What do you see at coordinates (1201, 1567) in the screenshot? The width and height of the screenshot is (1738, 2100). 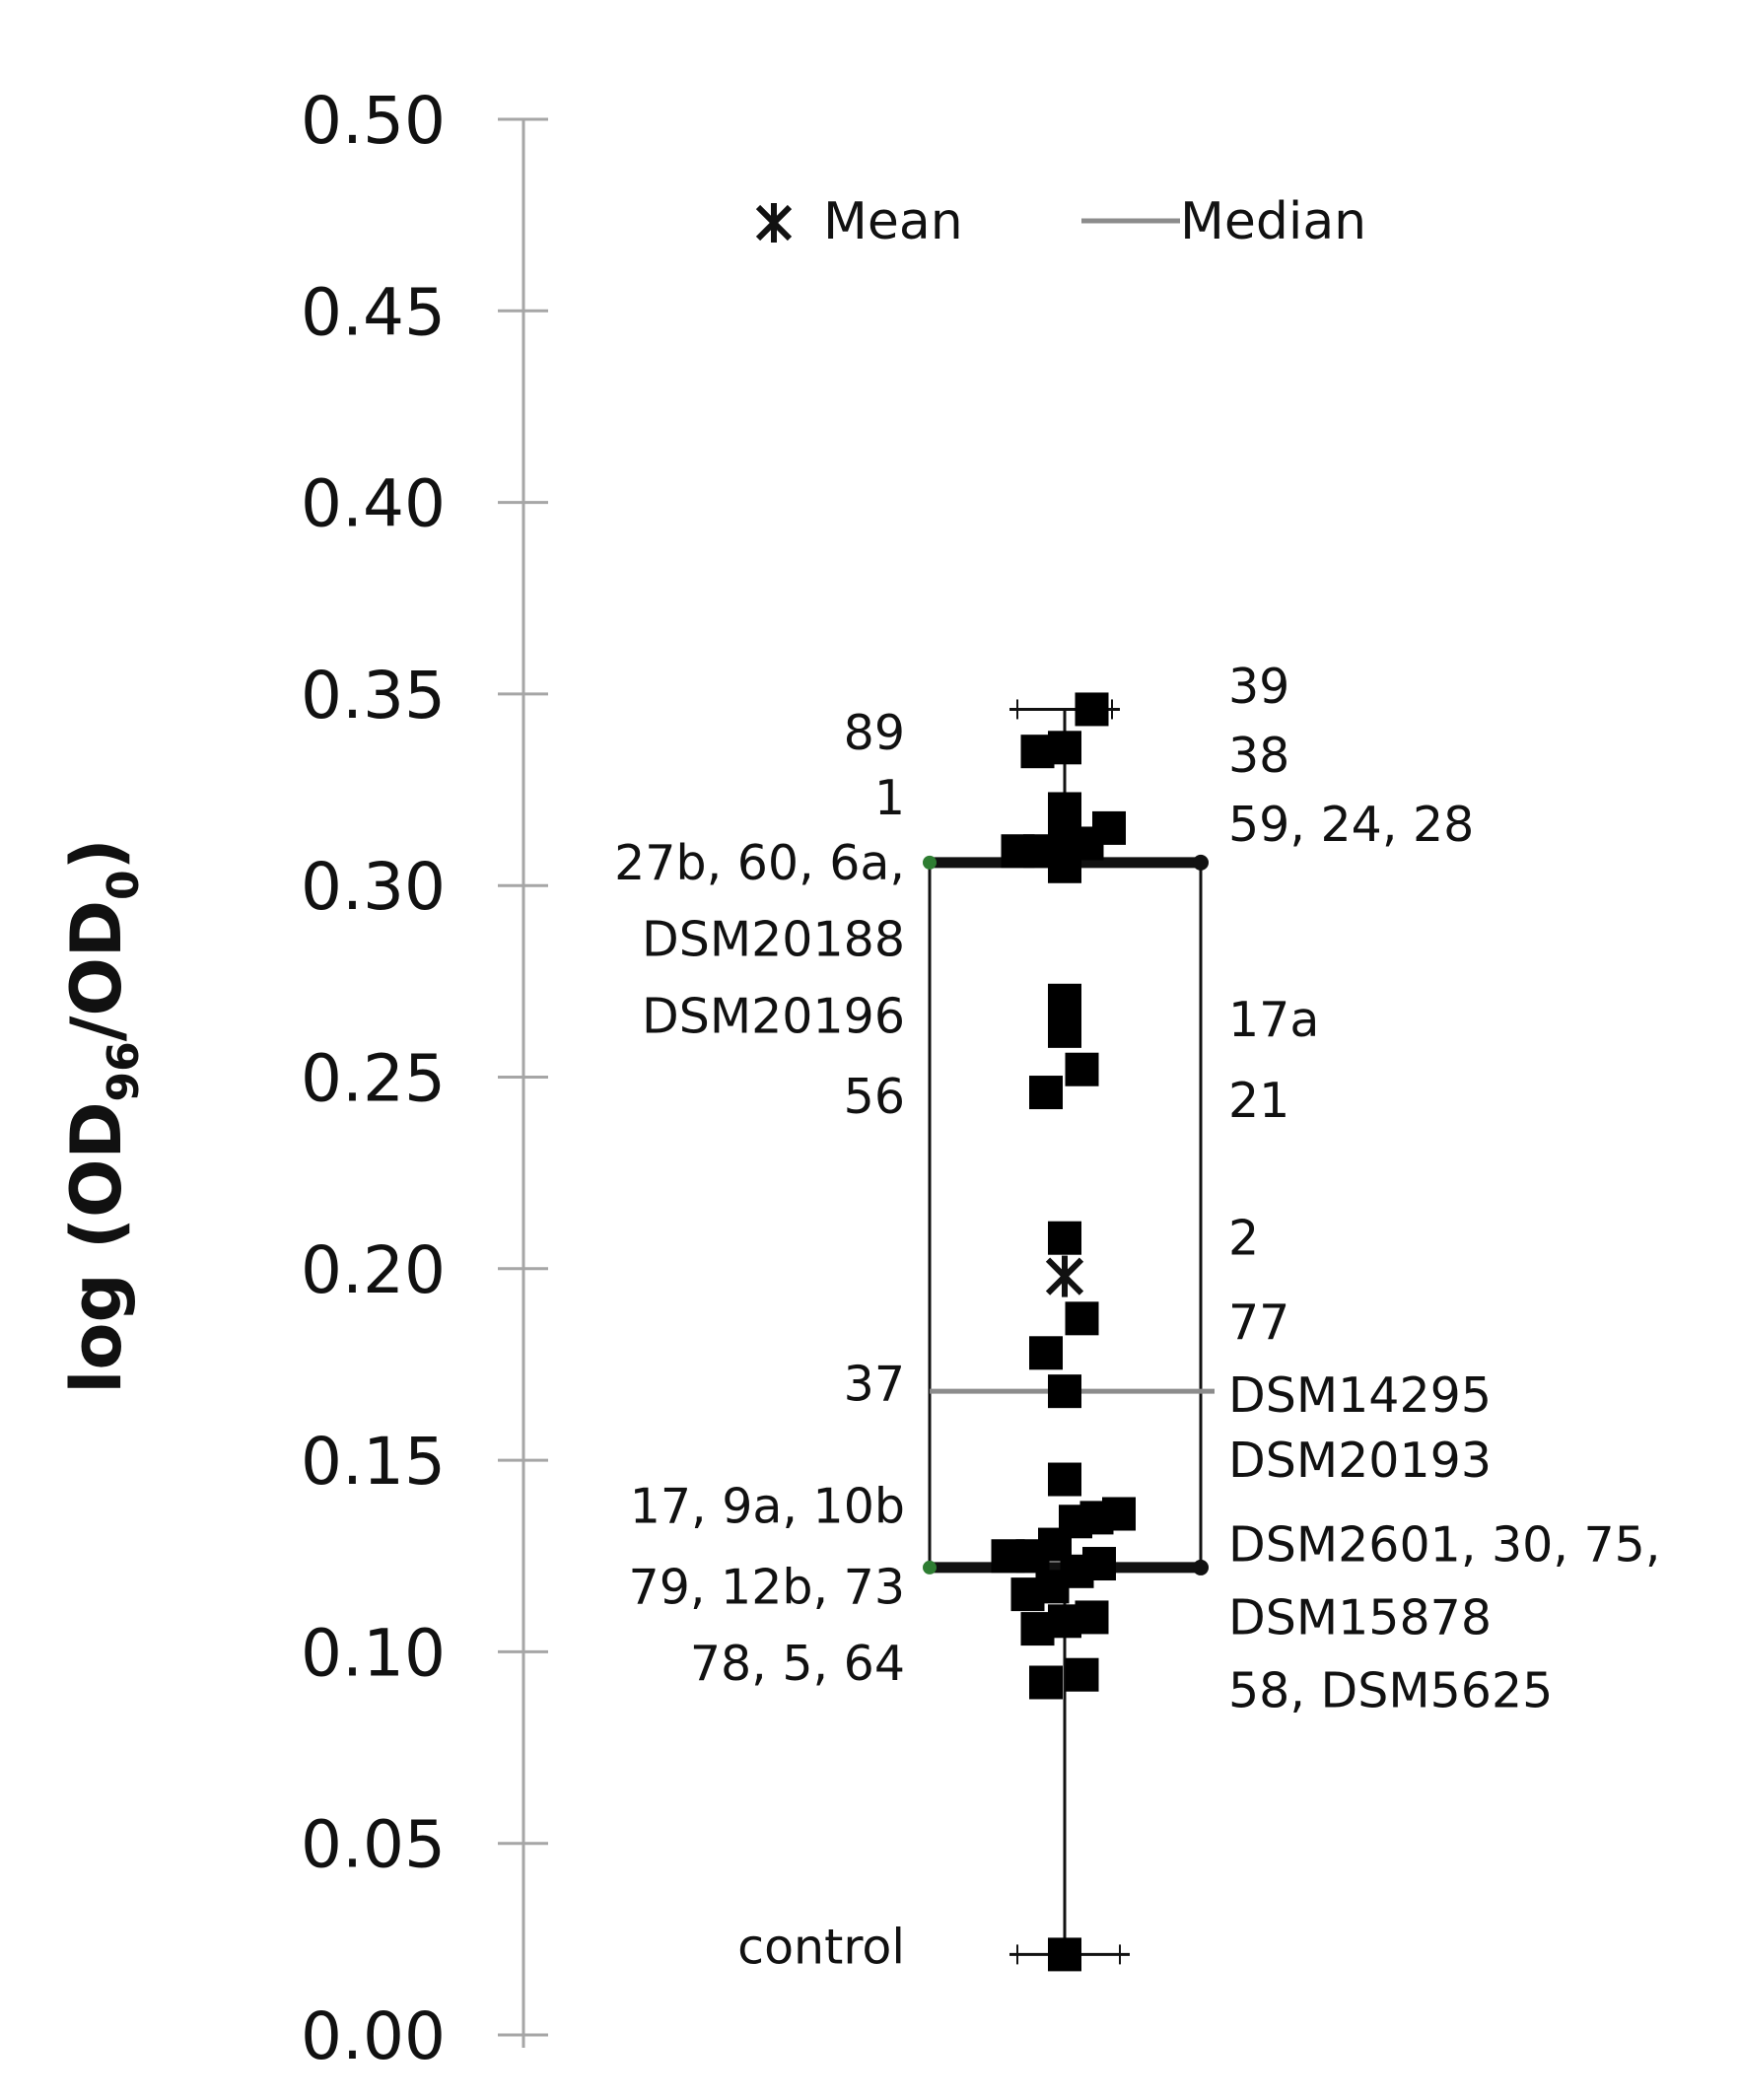 I see `q1-right-marker` at bounding box center [1201, 1567].